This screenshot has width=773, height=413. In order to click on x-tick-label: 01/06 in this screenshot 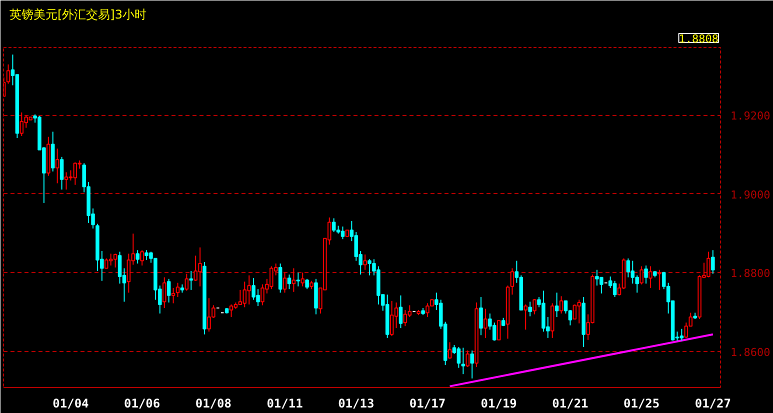, I will do `click(142, 403)`.